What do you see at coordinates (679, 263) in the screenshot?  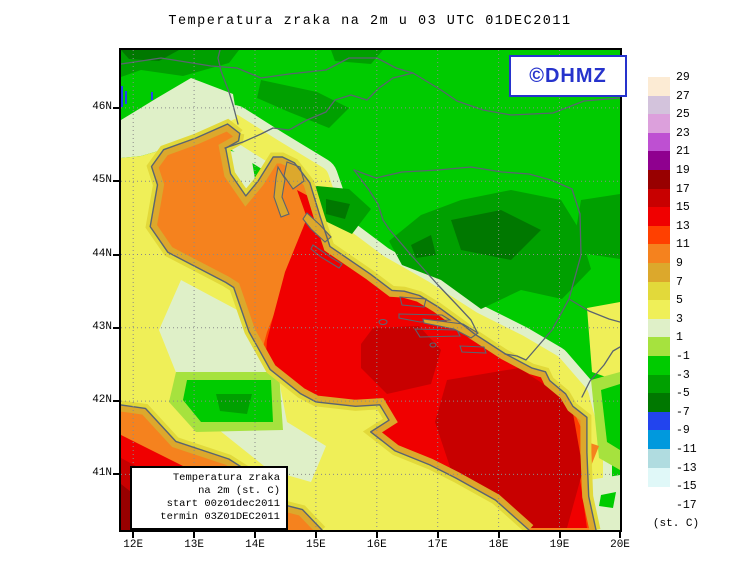 I see `colorbar-label: 9` at bounding box center [679, 263].